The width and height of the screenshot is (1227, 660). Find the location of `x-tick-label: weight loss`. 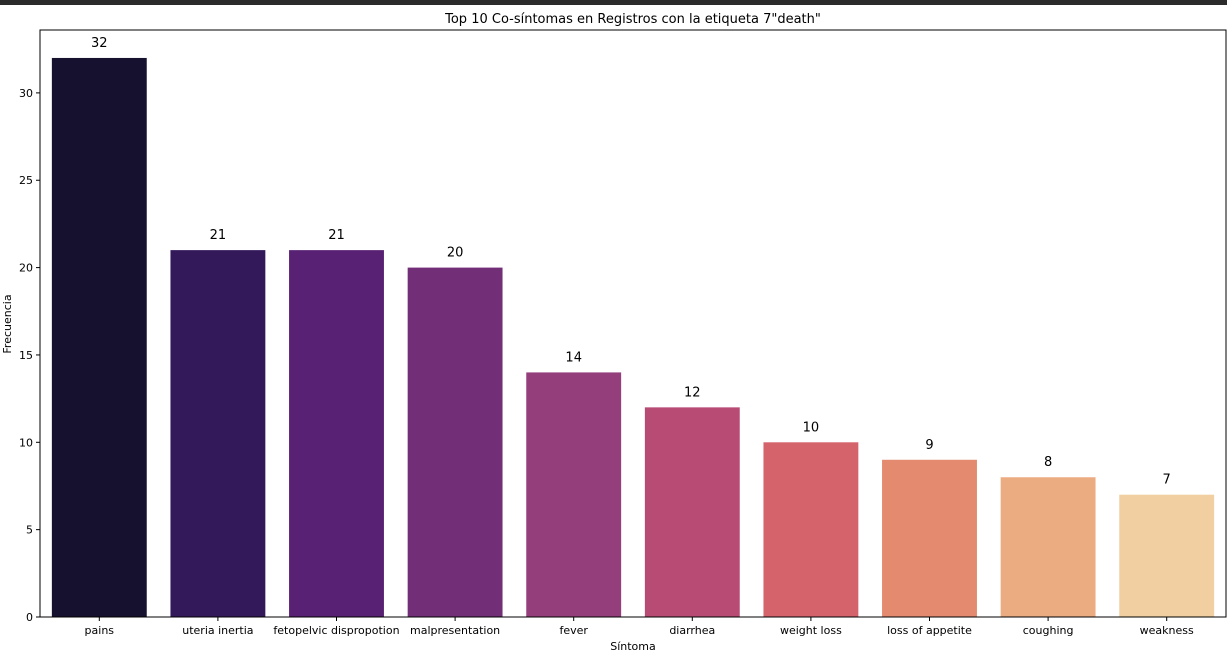

x-tick-label: weight loss is located at coordinates (811, 630).